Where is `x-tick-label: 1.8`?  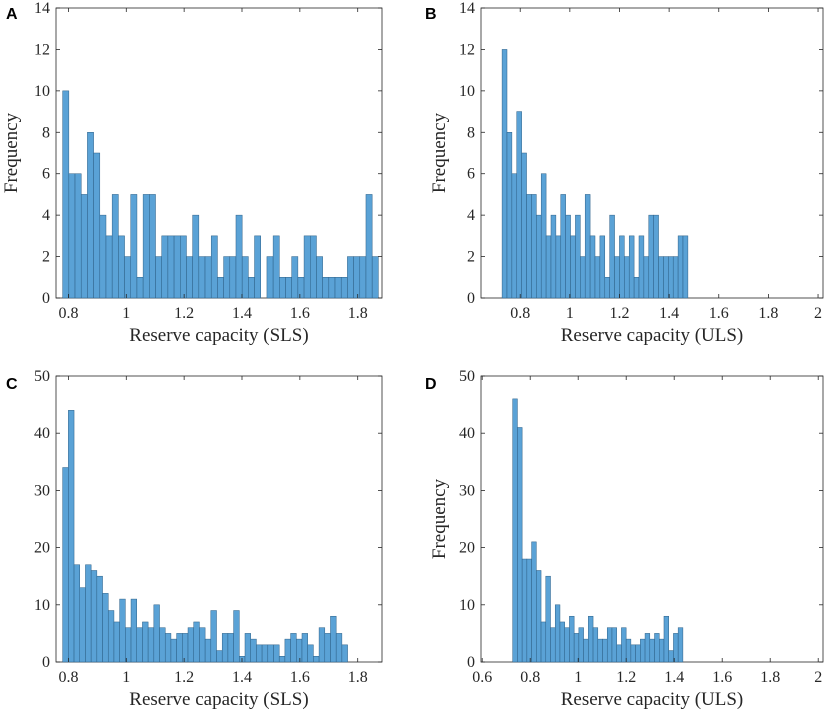 x-tick-label: 1.8 is located at coordinates (358, 677).